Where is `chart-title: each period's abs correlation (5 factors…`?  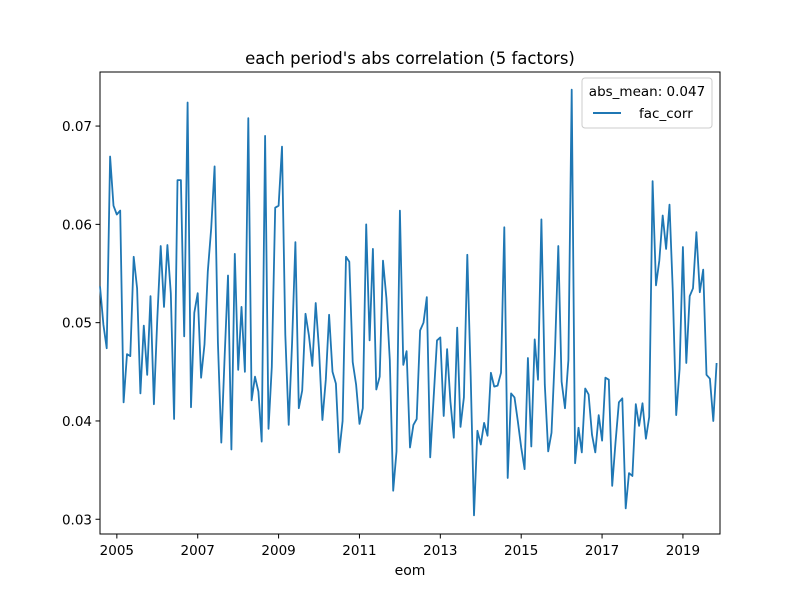 chart-title: each period's abs correlation (5 factors… is located at coordinates (410, 58).